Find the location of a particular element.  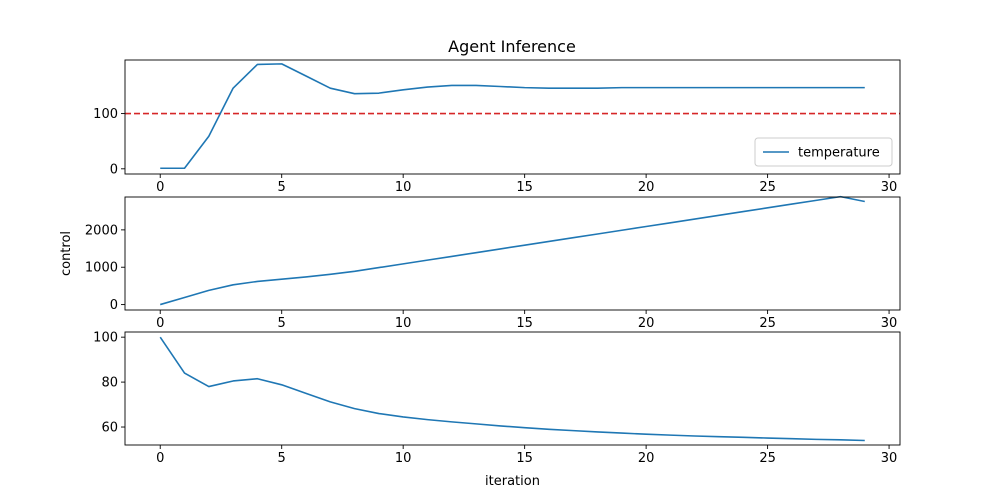

y-axis-label: control is located at coordinates (66, 253).